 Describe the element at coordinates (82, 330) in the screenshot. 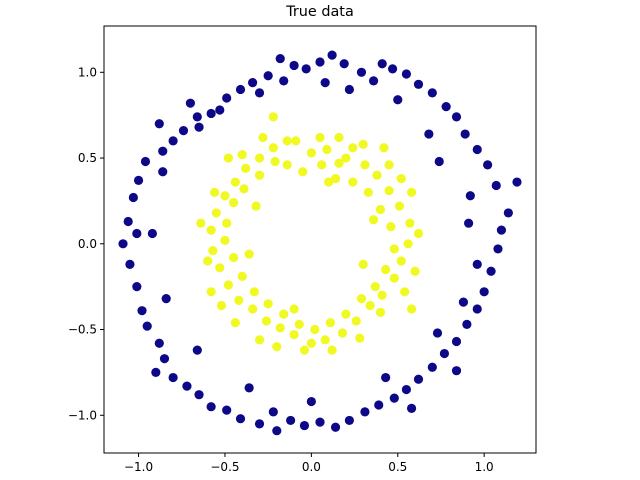

I see `y-tick-label: −0.5` at that location.